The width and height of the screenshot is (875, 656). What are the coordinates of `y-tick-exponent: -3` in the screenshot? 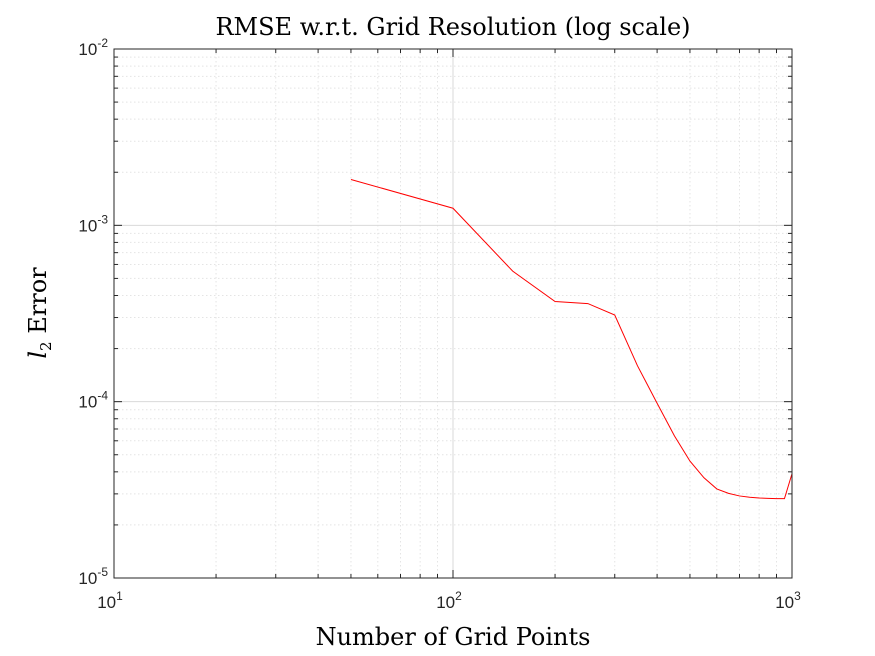 It's located at (102, 219).